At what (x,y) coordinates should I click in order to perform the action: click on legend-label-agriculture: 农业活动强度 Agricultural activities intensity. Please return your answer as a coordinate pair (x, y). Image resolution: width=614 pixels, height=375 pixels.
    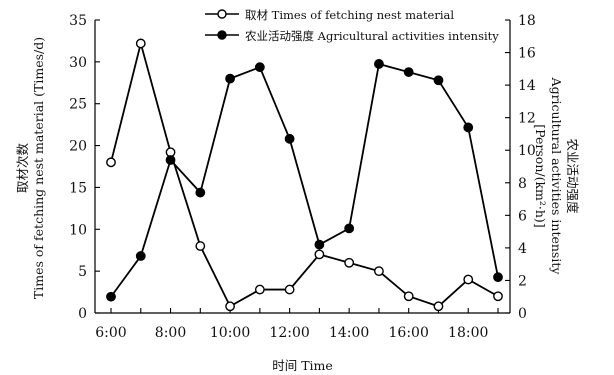
    Looking at the image, I should click on (372, 36).